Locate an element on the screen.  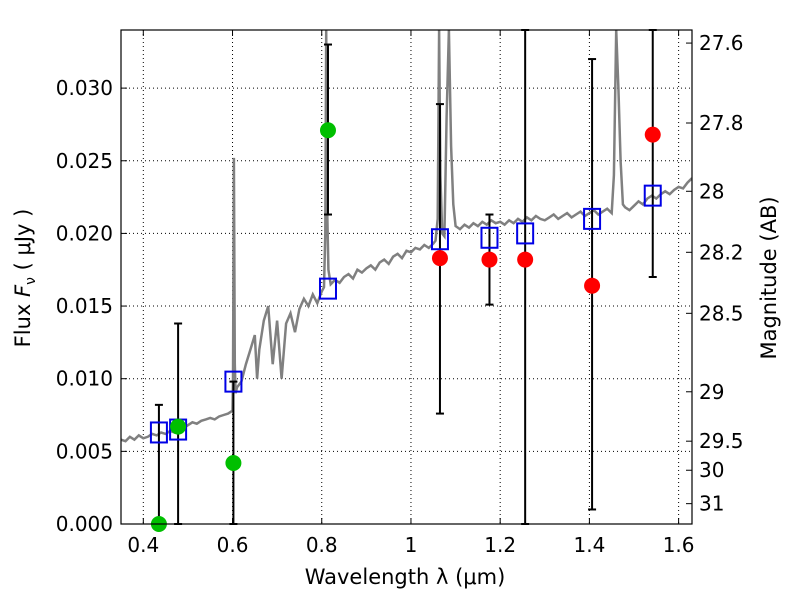
x-tick-label: 0.8 is located at coordinates (322, 545).